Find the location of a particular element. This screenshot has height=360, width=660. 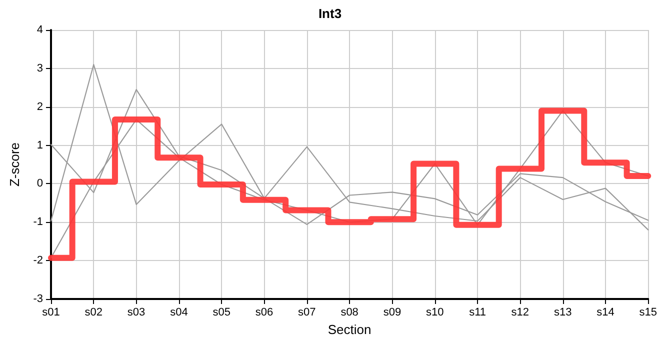

y-tick-label: 1 is located at coordinates (39, 145).